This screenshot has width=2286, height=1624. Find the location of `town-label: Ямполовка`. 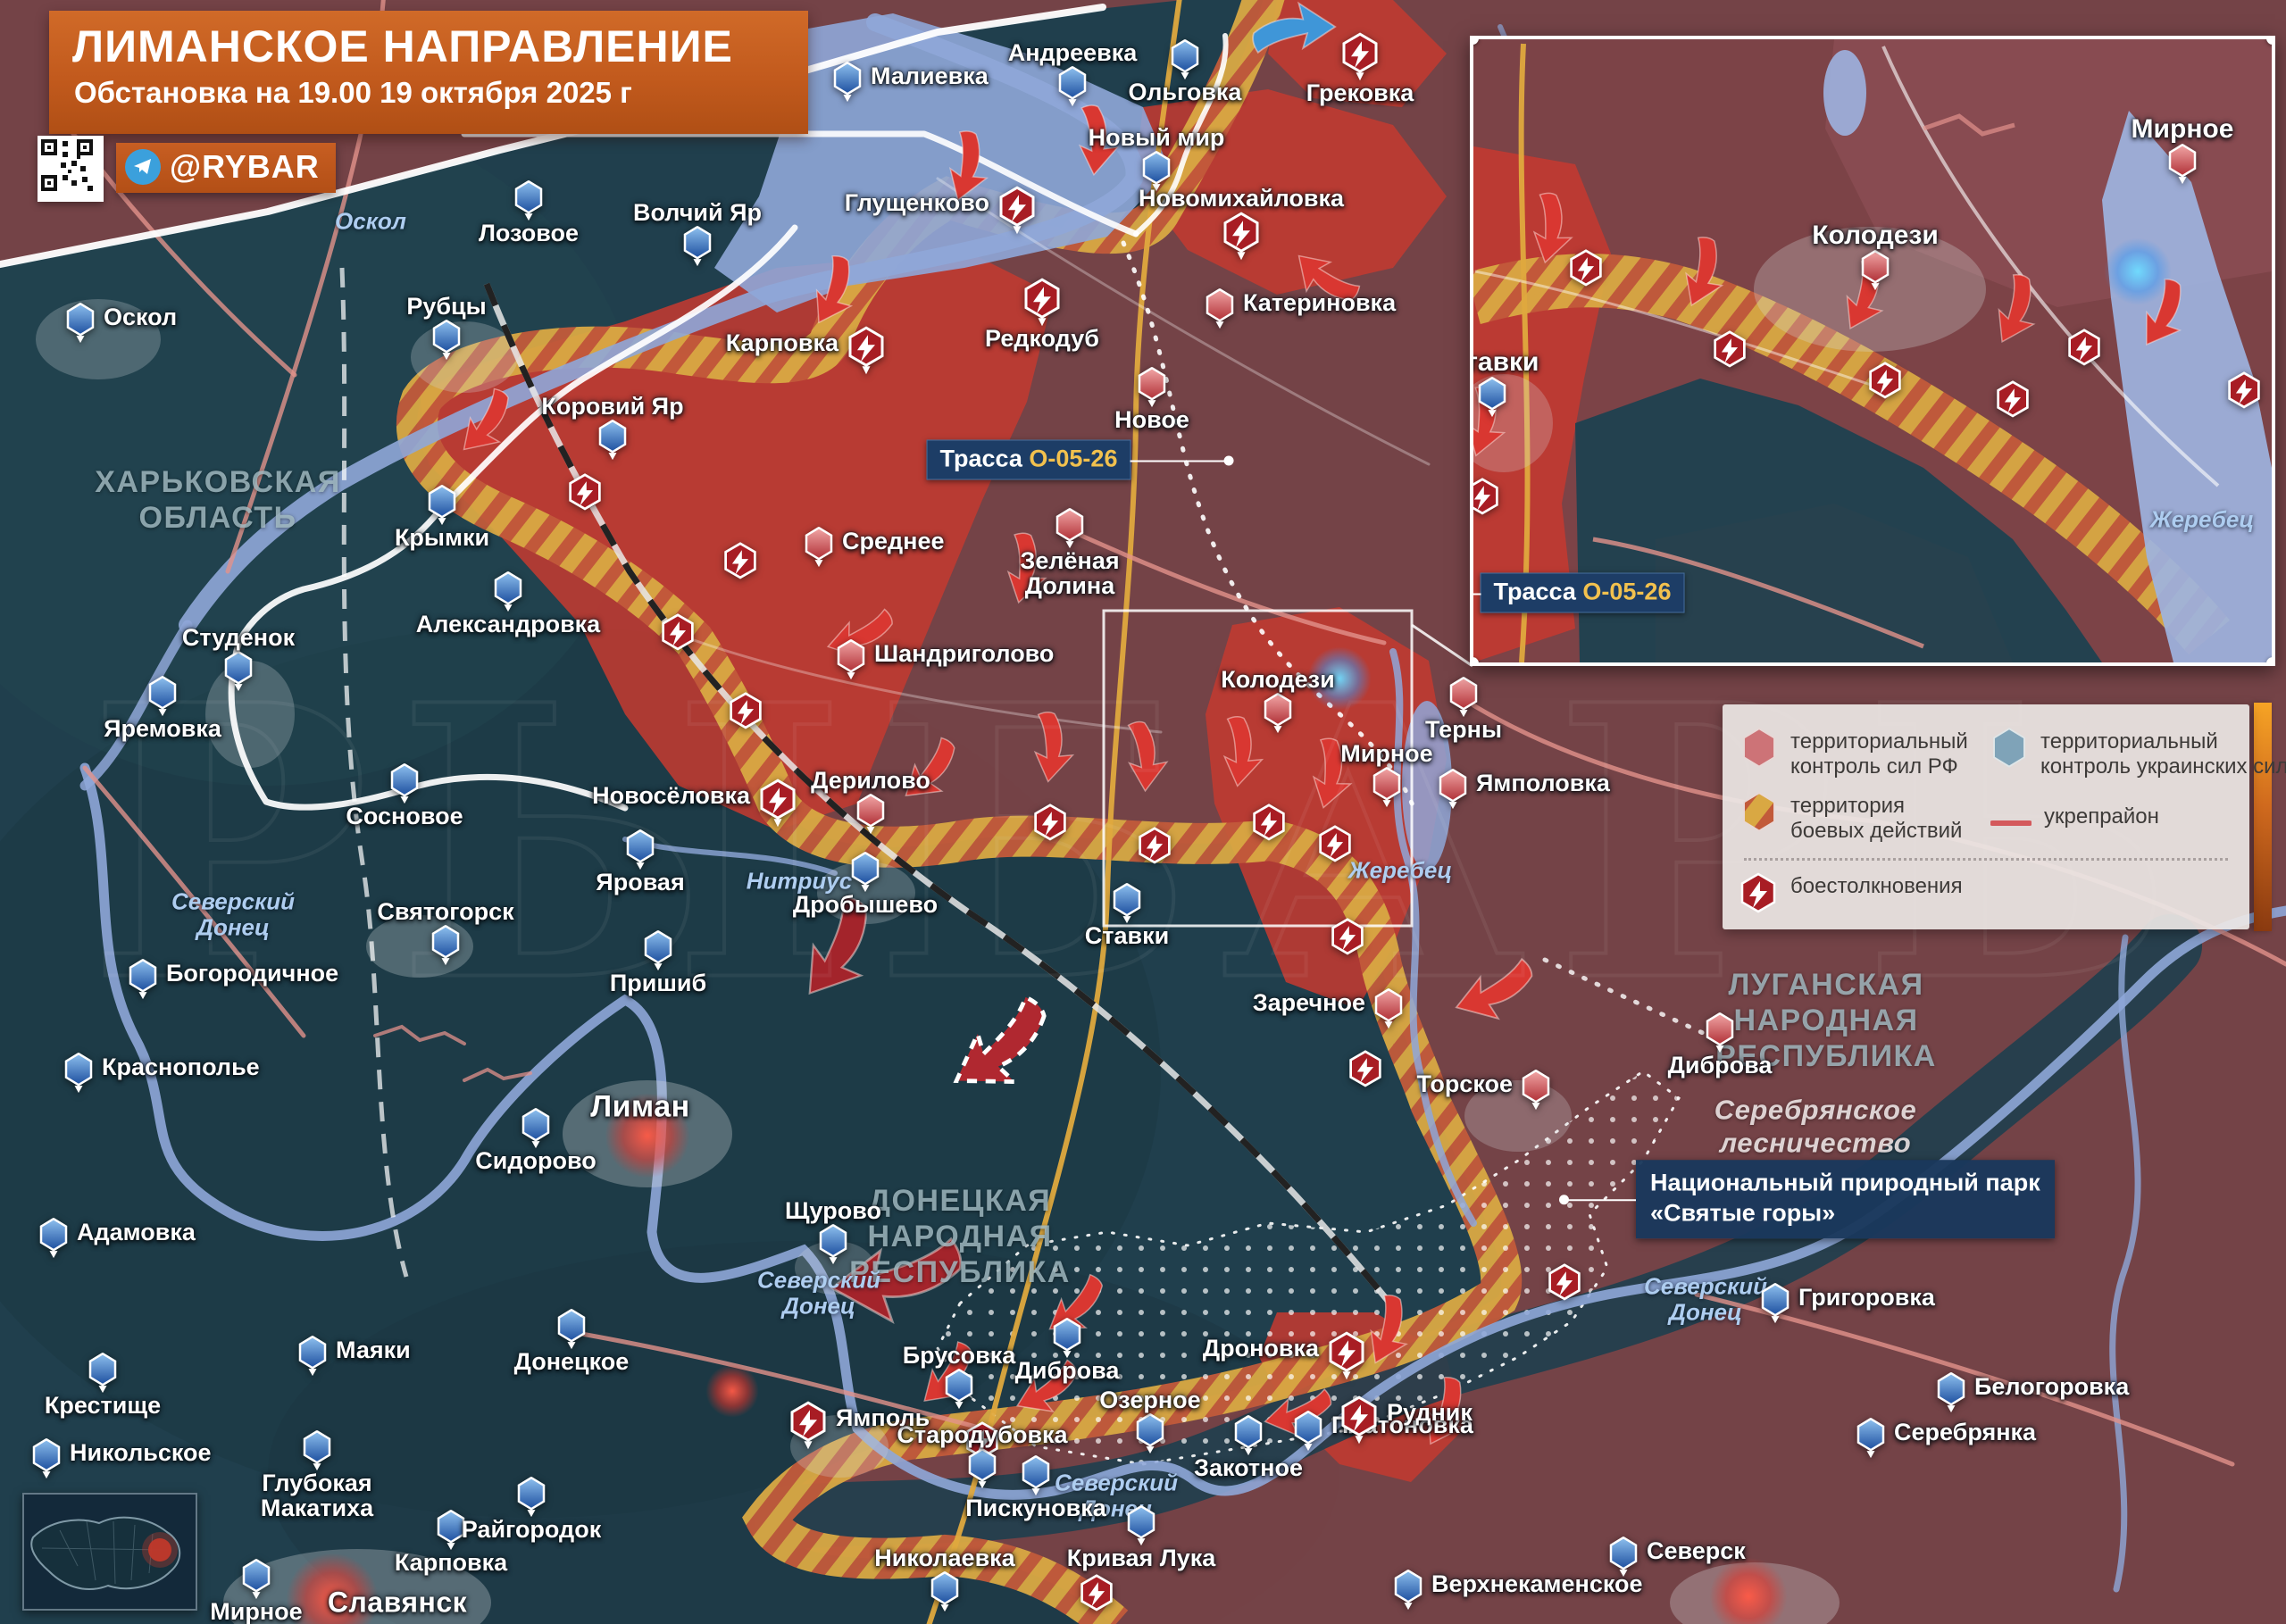

town-label: Ямполовка is located at coordinates (1543, 783).